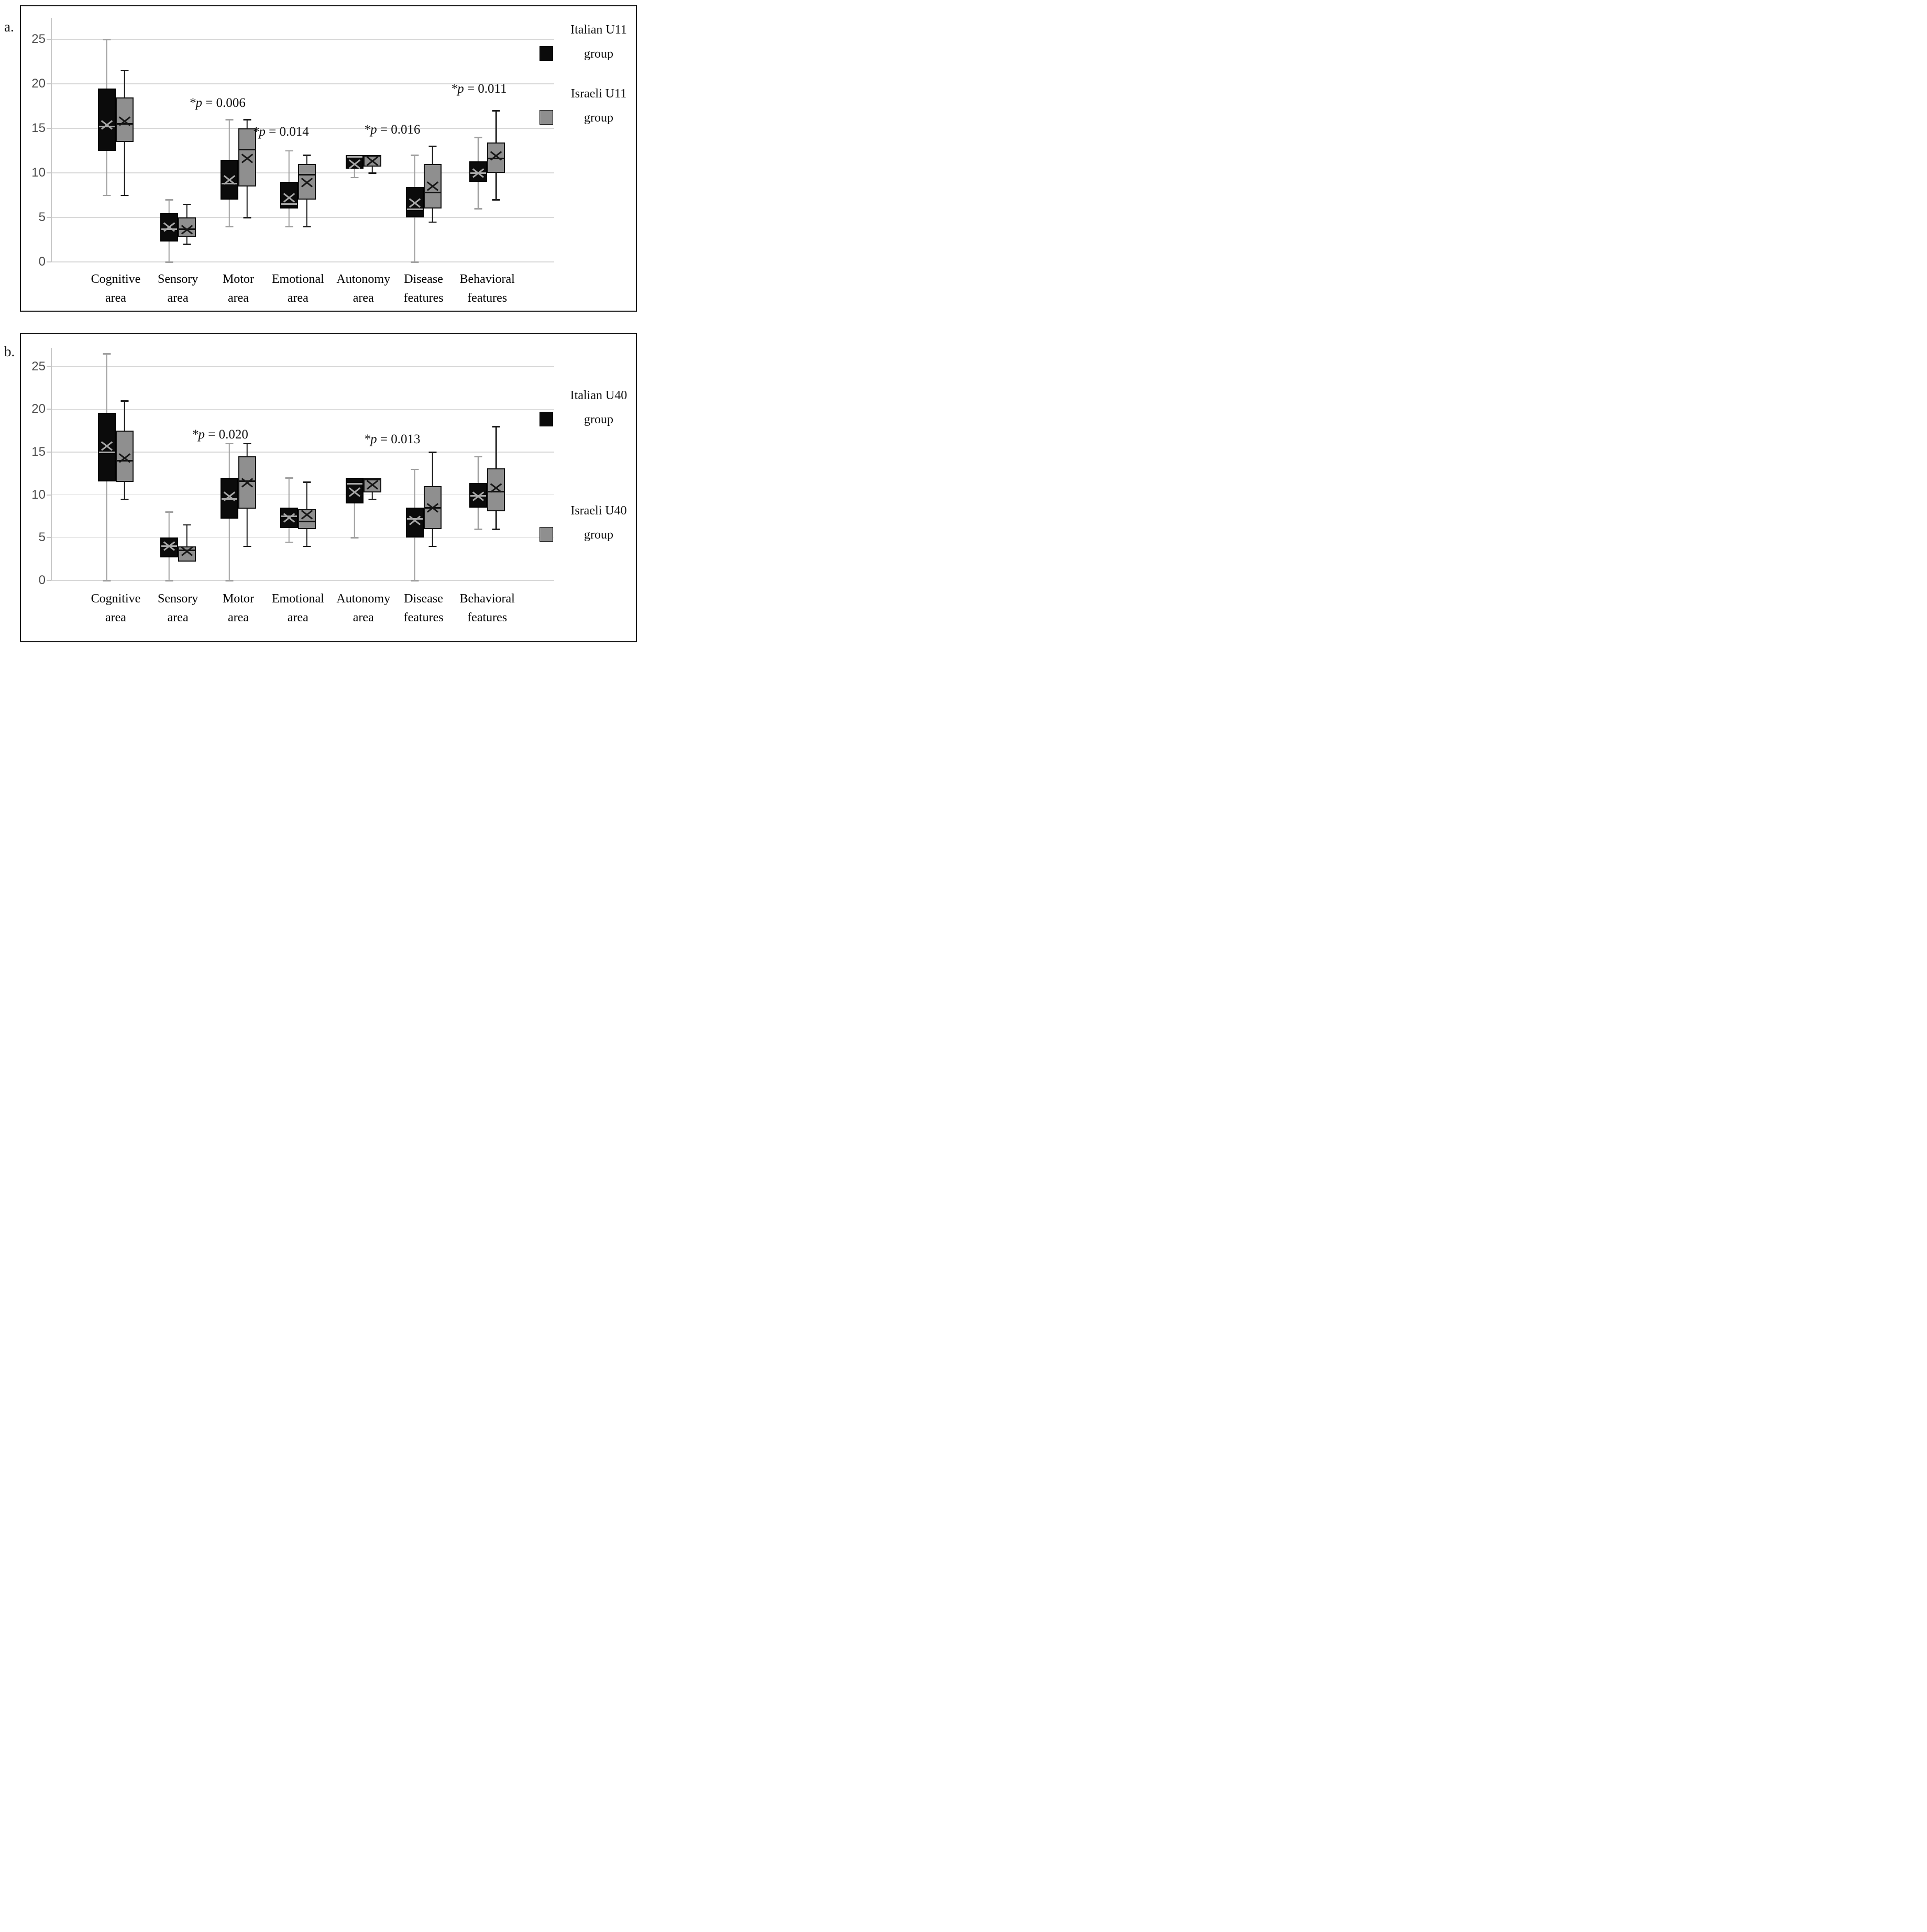 This screenshot has height=1932, width=1927. Describe the element at coordinates (415, 155) in the screenshot. I see `whisker-cap-top-italian-u11-group-disease-features` at that location.